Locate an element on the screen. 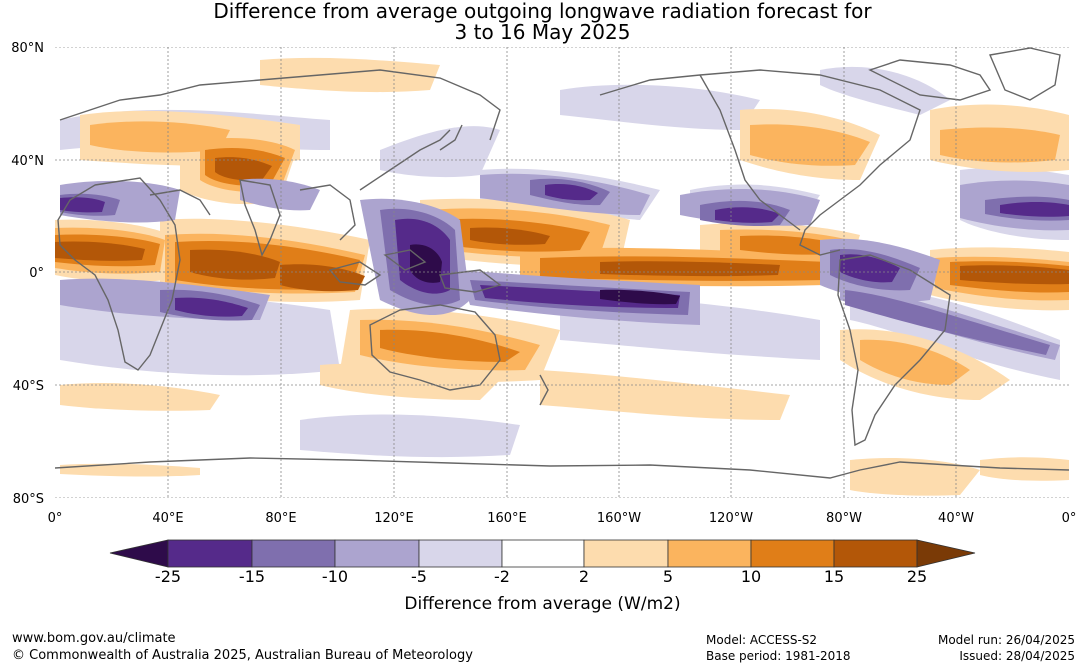  colorbar-tick-label: 25 is located at coordinates (917, 576).